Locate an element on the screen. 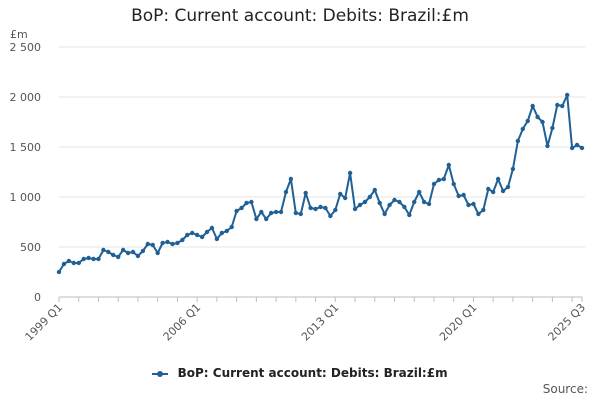 Image resolution: width=600 pixels, height=400 pixels. x-axis is located at coordinates (320, 299).